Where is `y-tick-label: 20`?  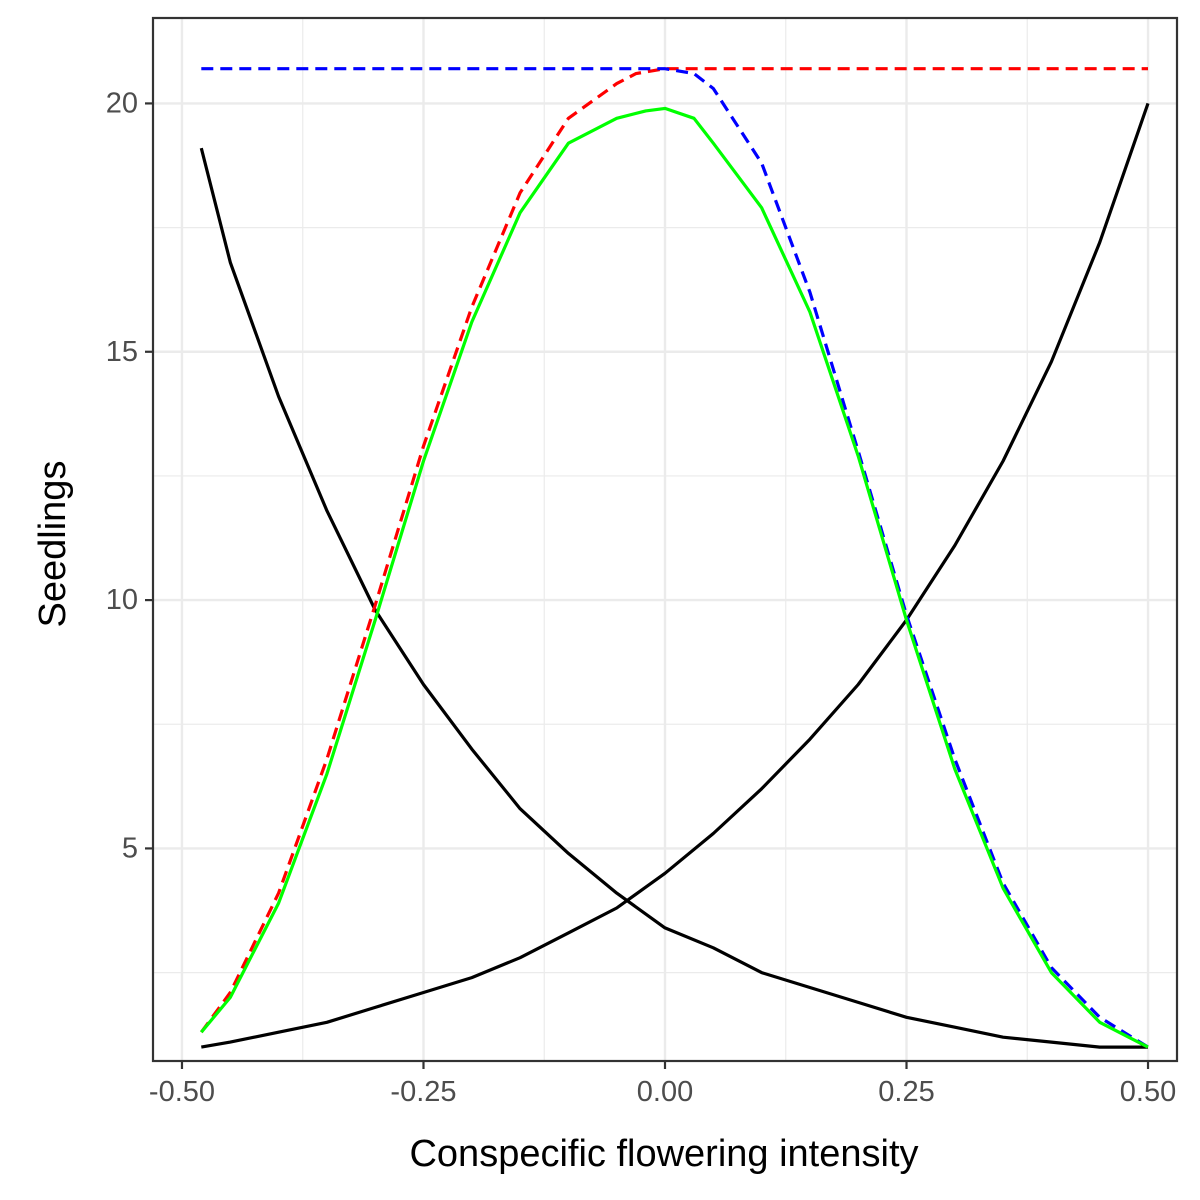 y-tick-label: 20 is located at coordinates (122, 103).